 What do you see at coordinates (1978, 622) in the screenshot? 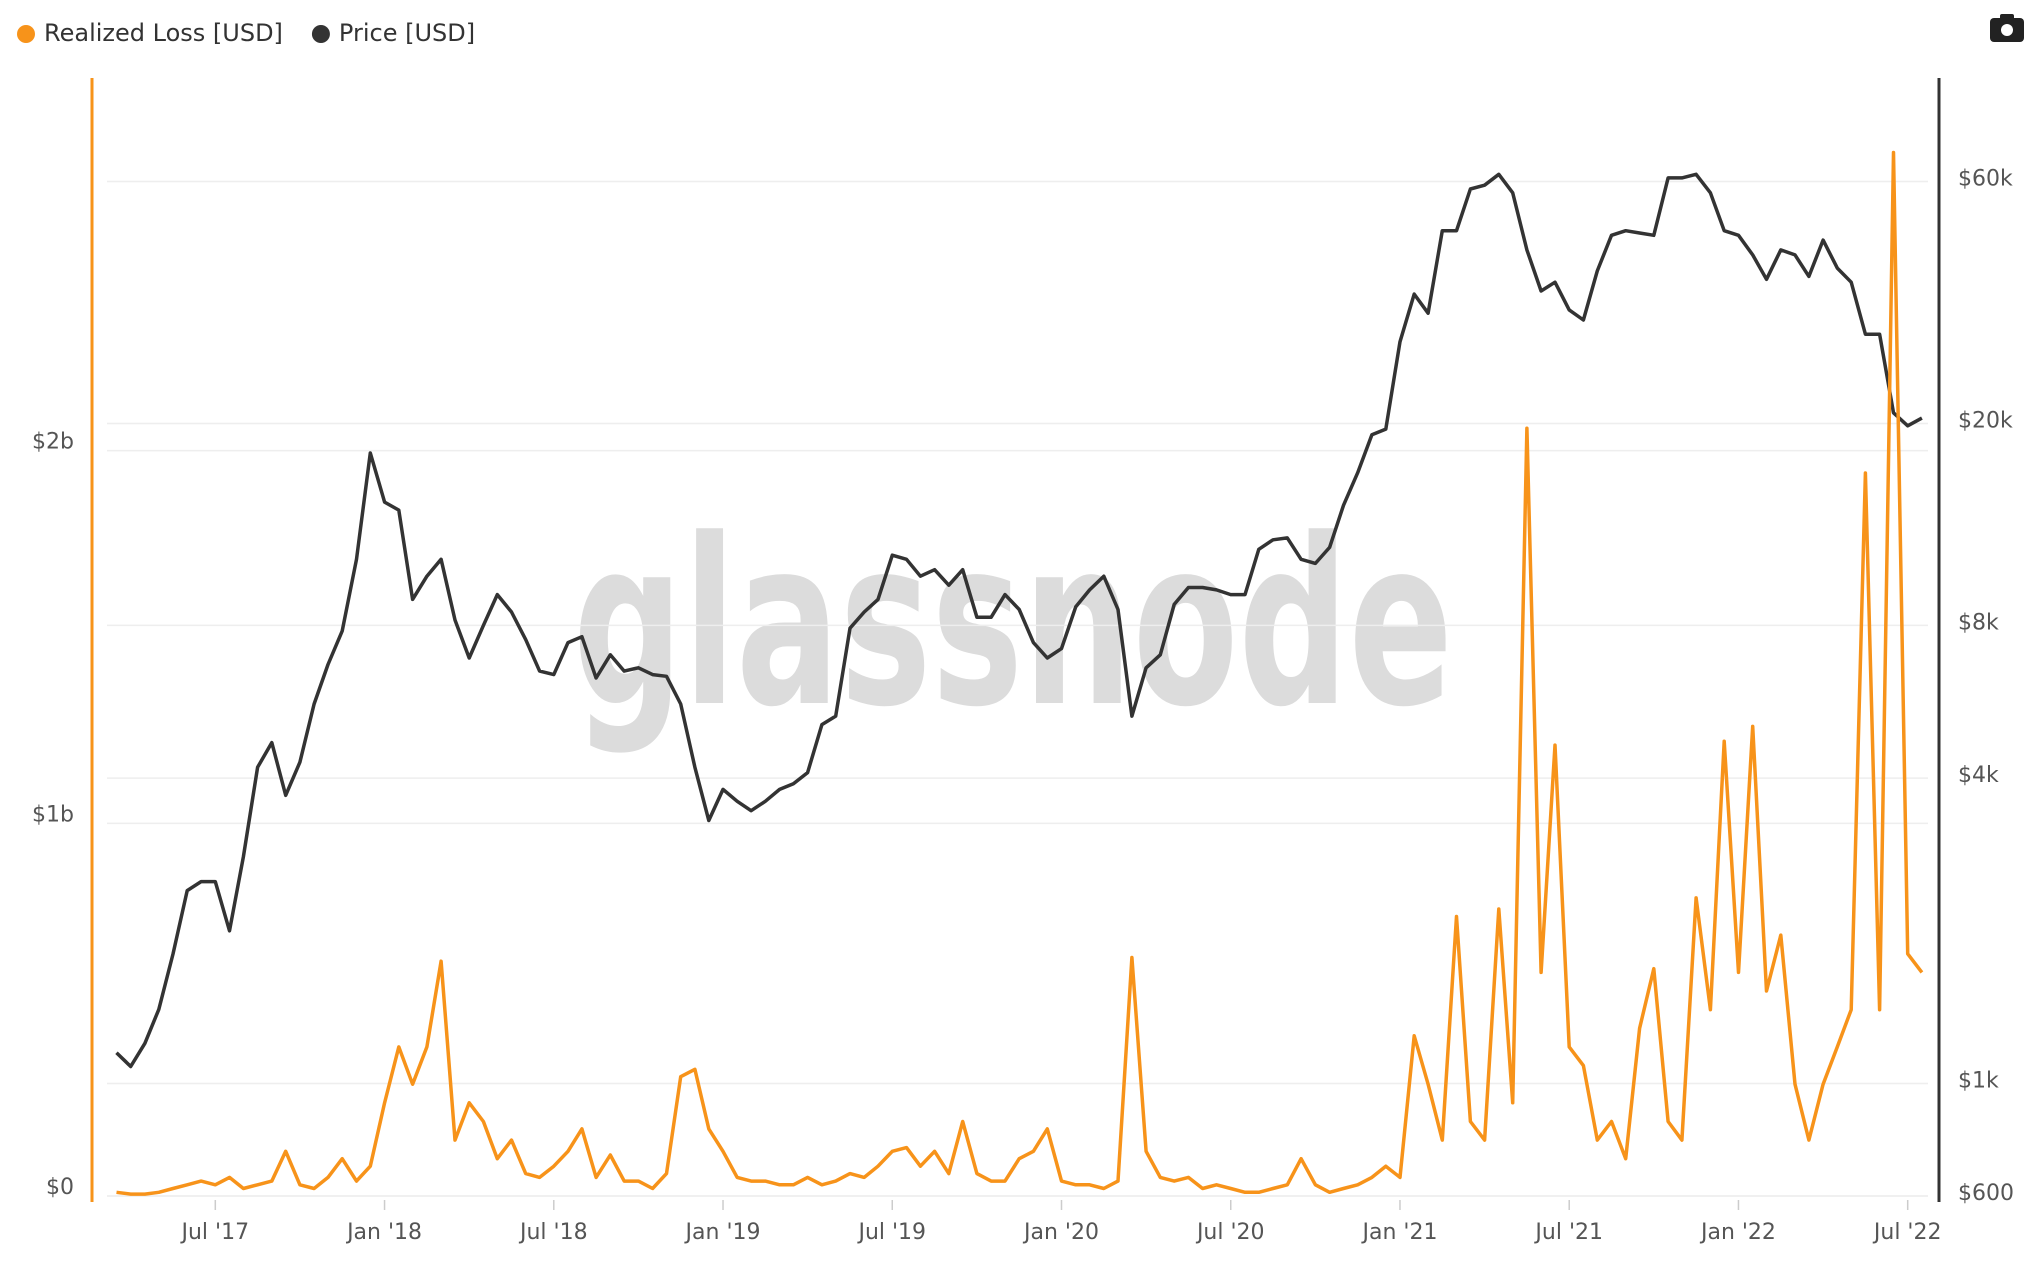
I see `y2-tick-label: $8k` at bounding box center [1978, 622].